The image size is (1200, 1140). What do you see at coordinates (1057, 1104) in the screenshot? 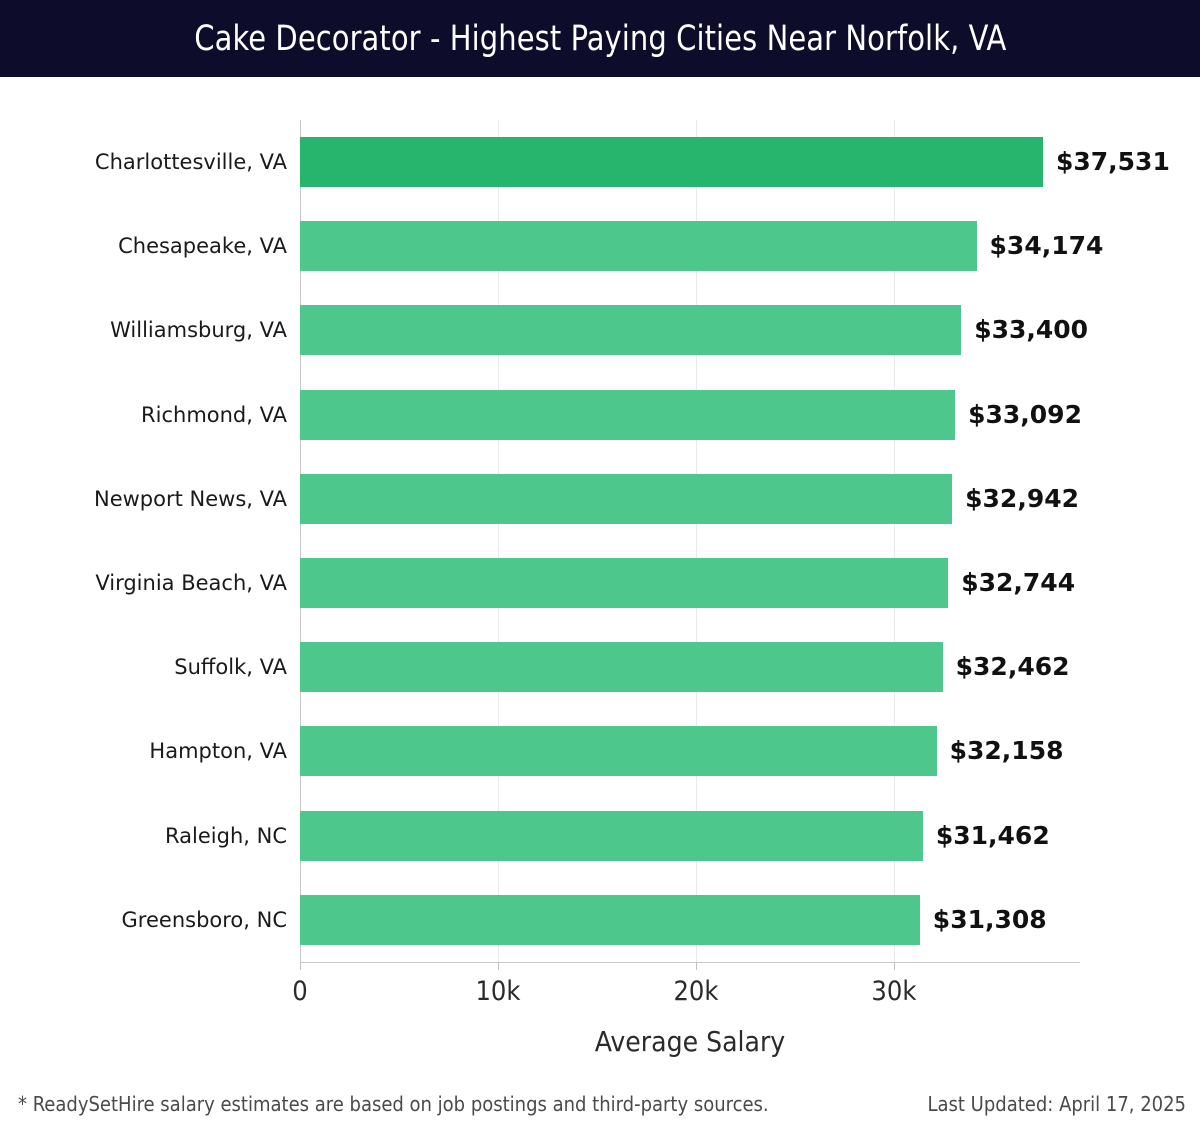
I see `footer-last-updated: Last Updated: April 17, 2025` at bounding box center [1057, 1104].